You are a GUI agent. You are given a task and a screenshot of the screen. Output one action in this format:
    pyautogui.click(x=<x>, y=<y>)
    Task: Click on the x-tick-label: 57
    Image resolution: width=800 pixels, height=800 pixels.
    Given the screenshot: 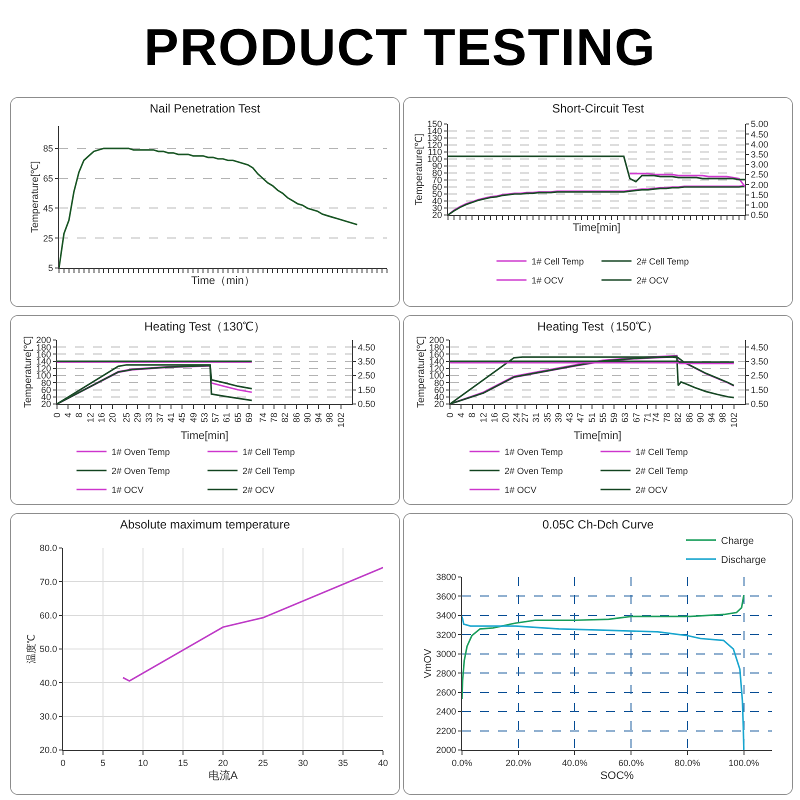 What is the action you would take?
    pyautogui.click(x=215, y=417)
    